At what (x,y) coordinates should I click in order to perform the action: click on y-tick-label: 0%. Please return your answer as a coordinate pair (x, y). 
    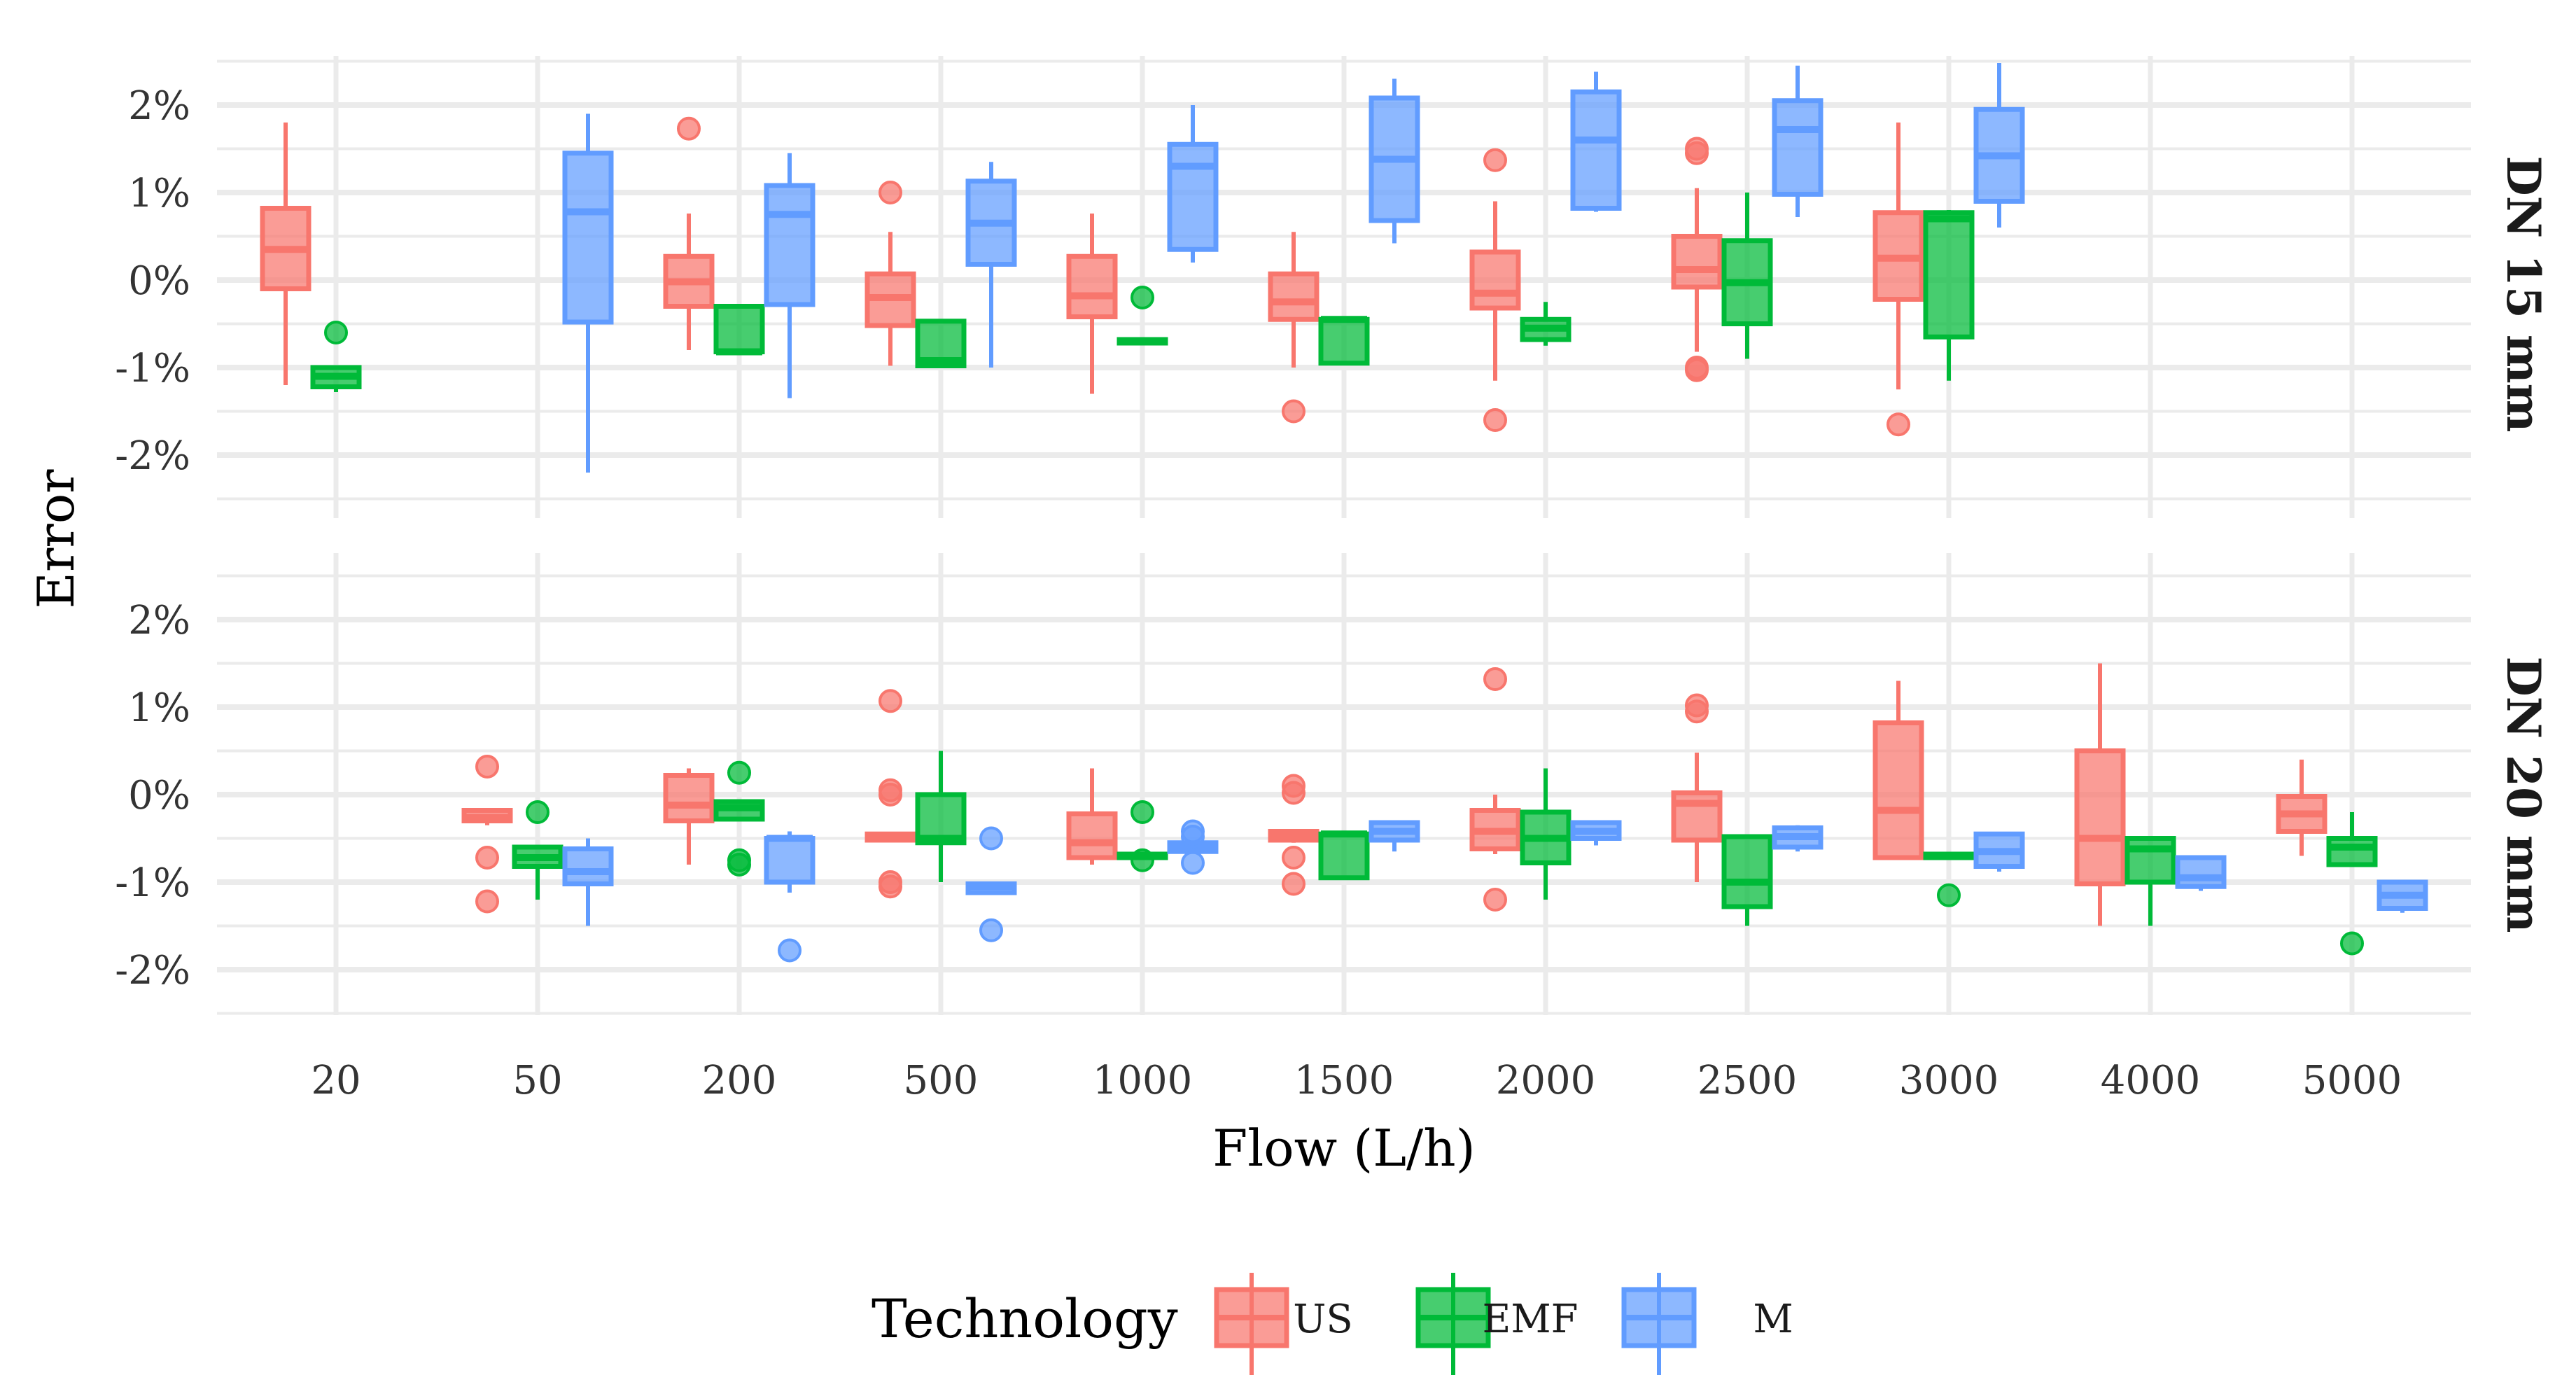
    Looking at the image, I should click on (159, 795).